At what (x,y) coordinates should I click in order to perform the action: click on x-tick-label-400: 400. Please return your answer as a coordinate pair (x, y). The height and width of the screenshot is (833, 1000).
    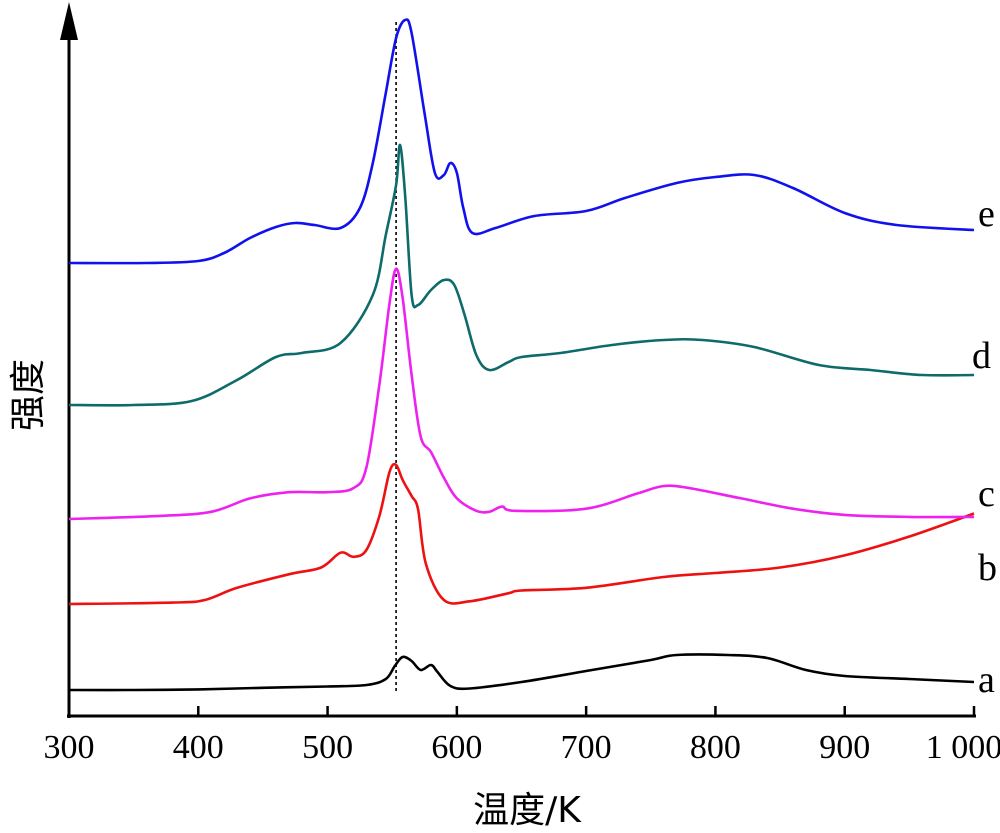
    Looking at the image, I should click on (198, 747).